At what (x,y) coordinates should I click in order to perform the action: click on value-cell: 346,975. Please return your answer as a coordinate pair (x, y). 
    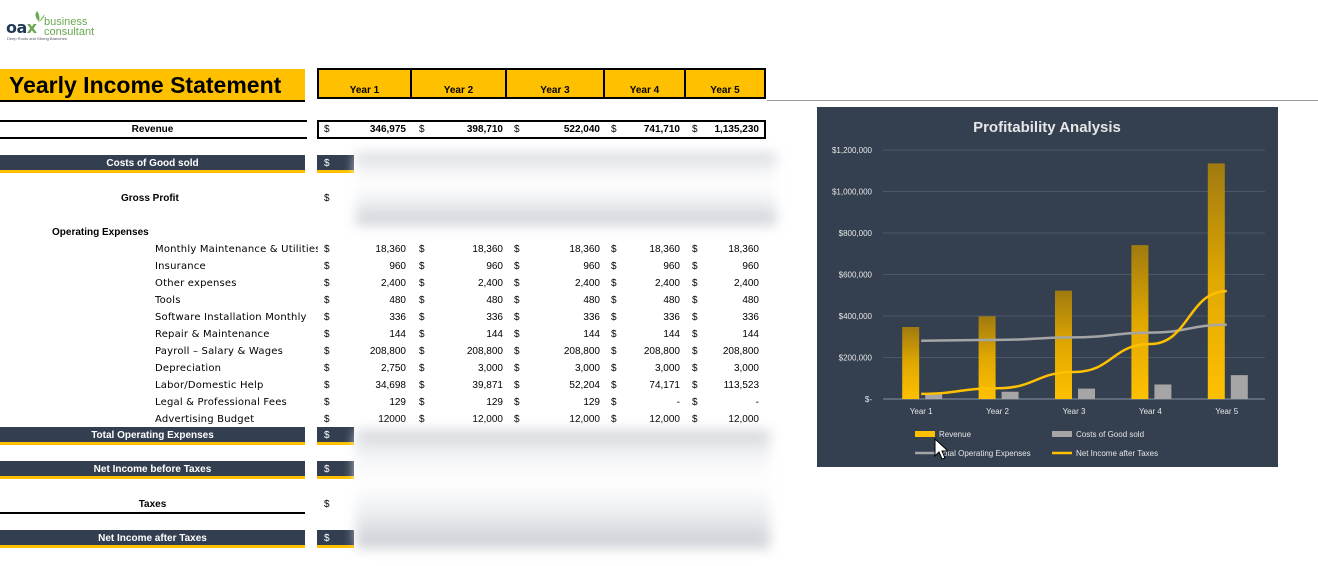
    Looking at the image, I should click on (387, 129).